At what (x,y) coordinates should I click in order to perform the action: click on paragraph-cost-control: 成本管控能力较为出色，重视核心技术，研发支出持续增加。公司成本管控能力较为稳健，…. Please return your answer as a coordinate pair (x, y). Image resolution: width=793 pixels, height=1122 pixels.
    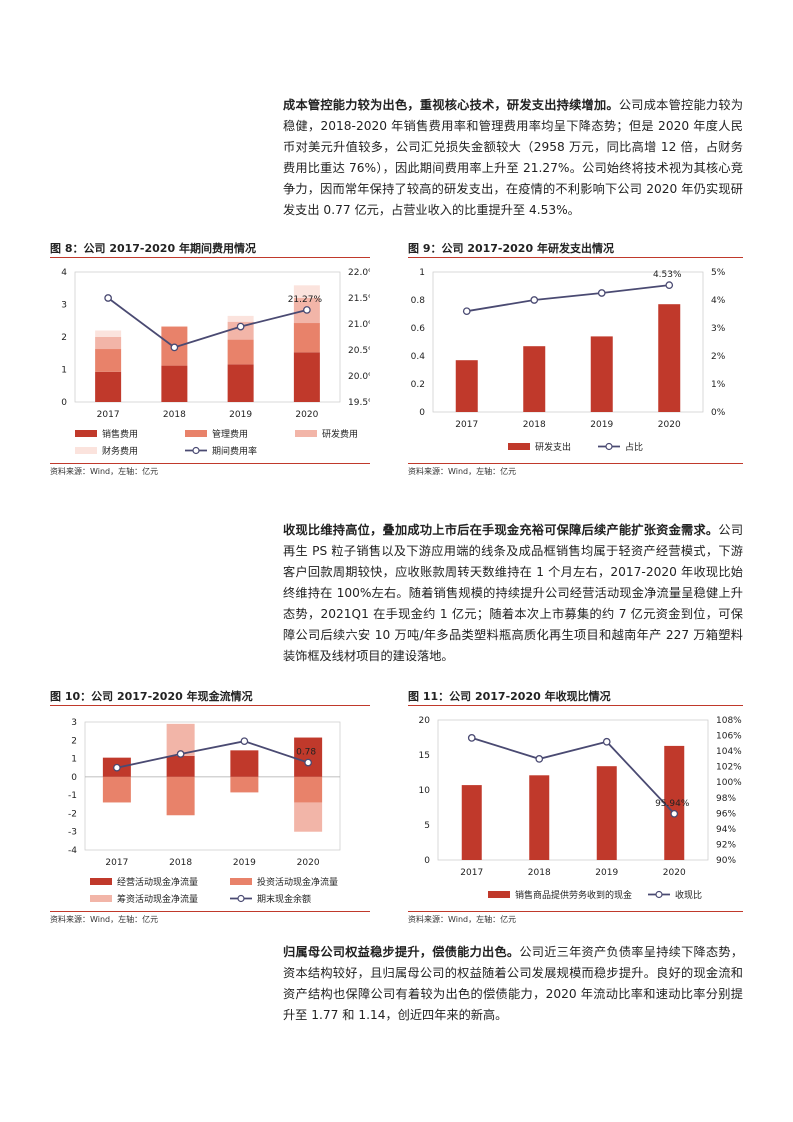
    Looking at the image, I should click on (513, 158).